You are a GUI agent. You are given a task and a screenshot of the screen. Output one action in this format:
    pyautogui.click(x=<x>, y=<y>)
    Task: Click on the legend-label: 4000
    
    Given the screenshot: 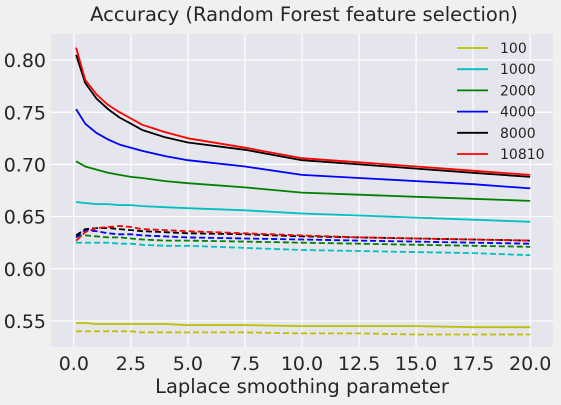 What is the action you would take?
    pyautogui.click(x=518, y=113)
    